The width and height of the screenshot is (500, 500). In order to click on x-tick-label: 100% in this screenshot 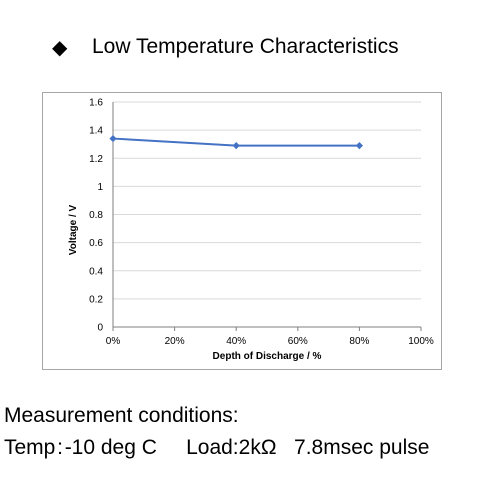, I will do `click(421, 341)`.